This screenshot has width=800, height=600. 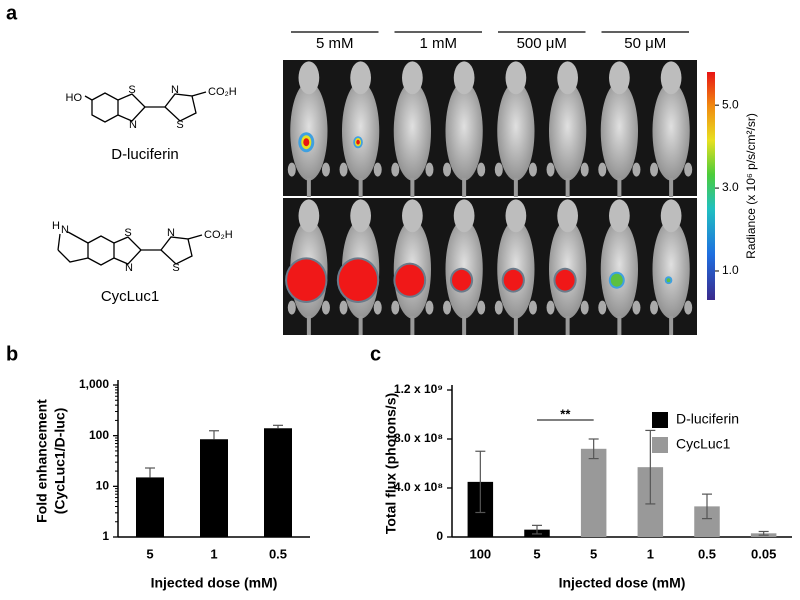 I want to click on y-tick-label: 1.2 x 10⁹, so click(x=418, y=389).